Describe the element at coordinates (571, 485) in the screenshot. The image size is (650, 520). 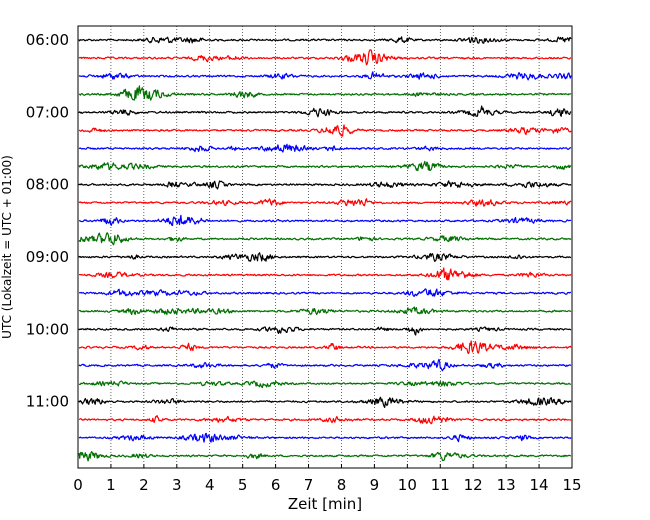
I see `x-tick-label: 15` at that location.